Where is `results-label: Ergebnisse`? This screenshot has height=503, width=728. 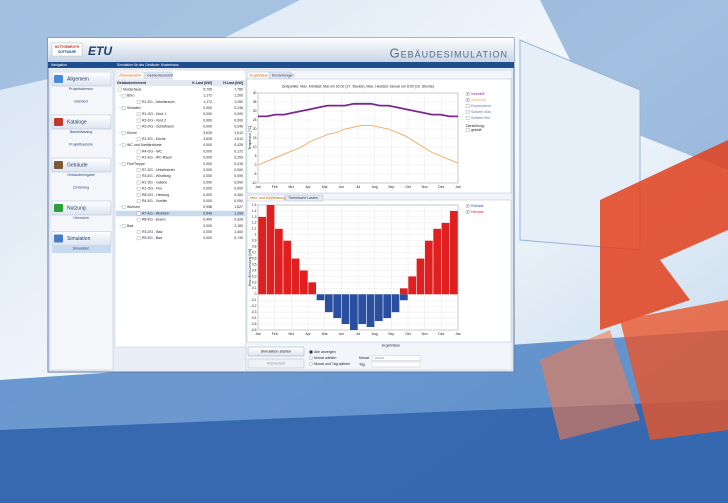
results-label: Ergebnisse is located at coordinates (391, 345).